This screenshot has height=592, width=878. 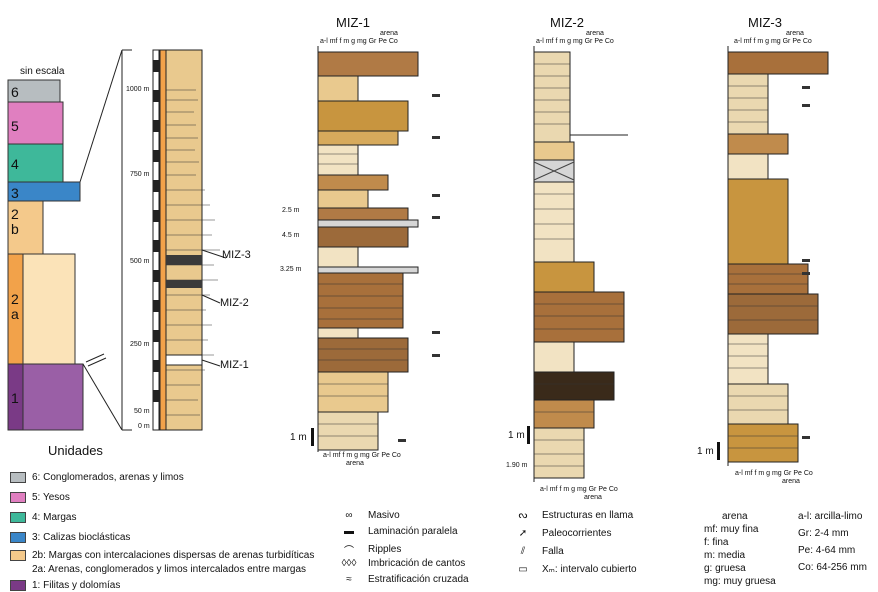 What do you see at coordinates (827, 550) in the screenshot?
I see `grain-legend-item: Pe: 4-64 mm` at bounding box center [827, 550].